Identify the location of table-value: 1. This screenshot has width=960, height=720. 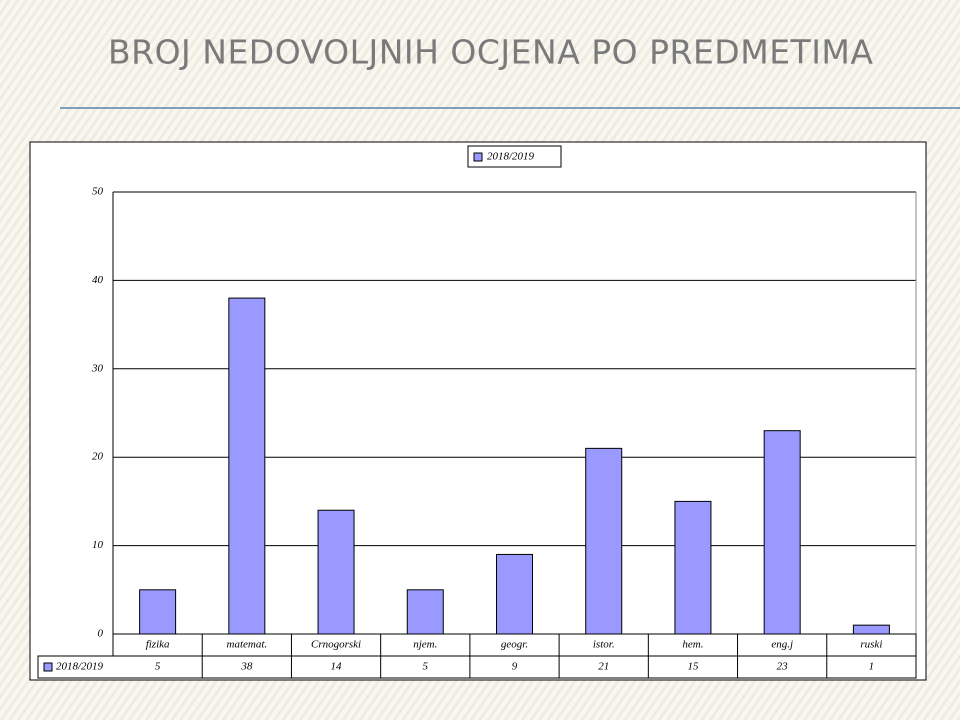
(872, 667).